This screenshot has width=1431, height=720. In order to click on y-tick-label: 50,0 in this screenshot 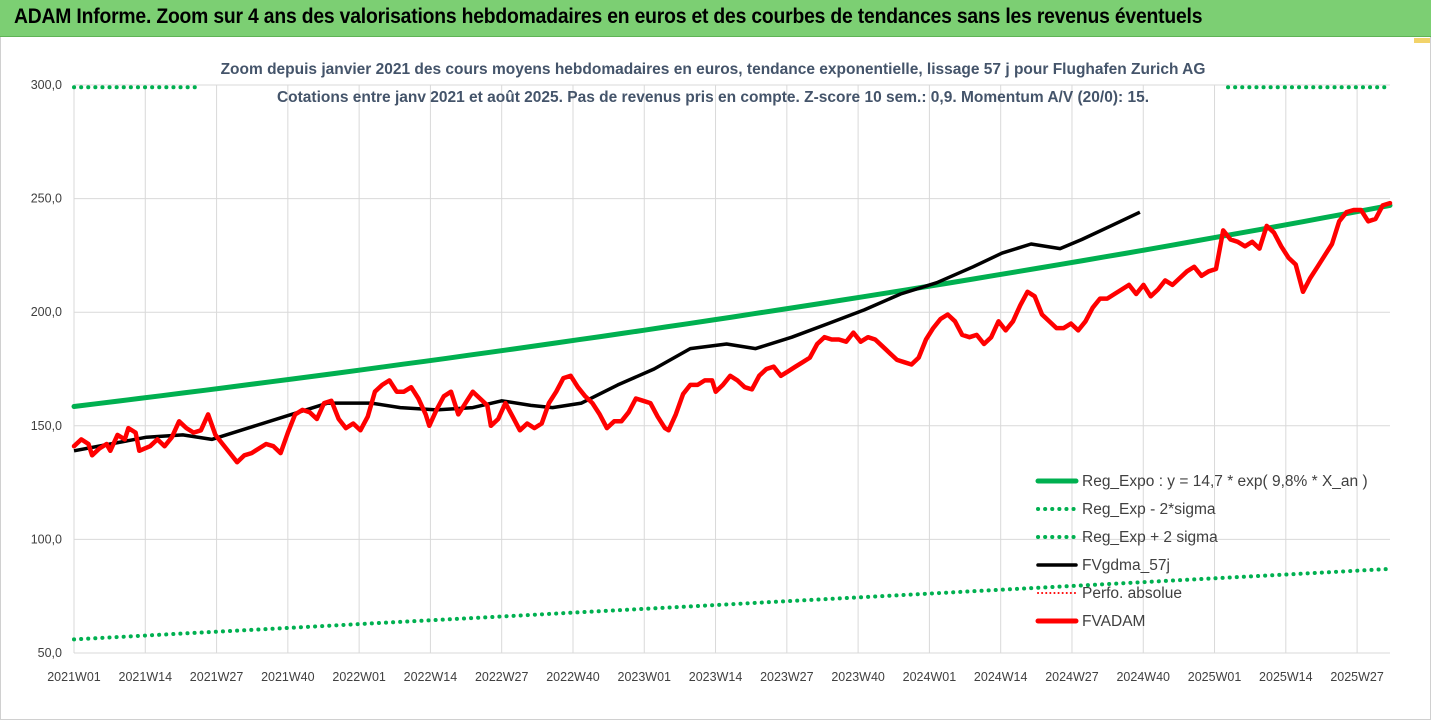, I will do `click(50, 653)`.